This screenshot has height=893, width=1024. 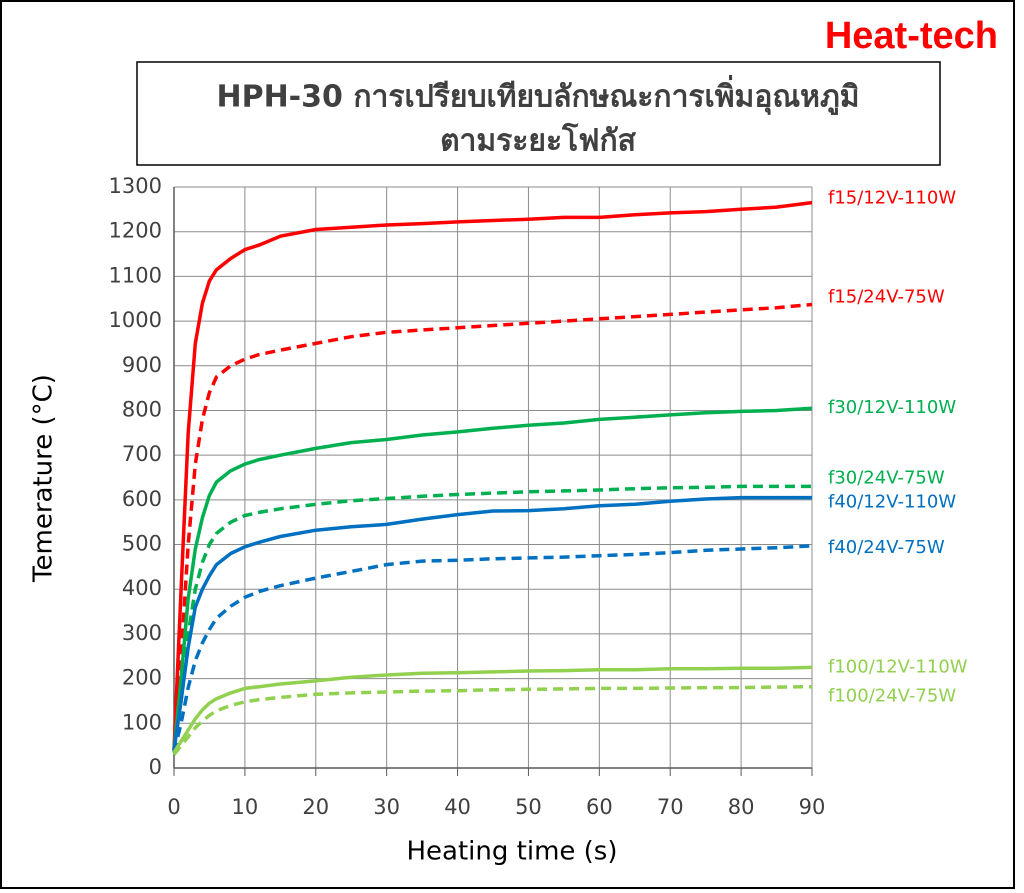 What do you see at coordinates (135, 231) in the screenshot?
I see `y-tick-label: 1200` at bounding box center [135, 231].